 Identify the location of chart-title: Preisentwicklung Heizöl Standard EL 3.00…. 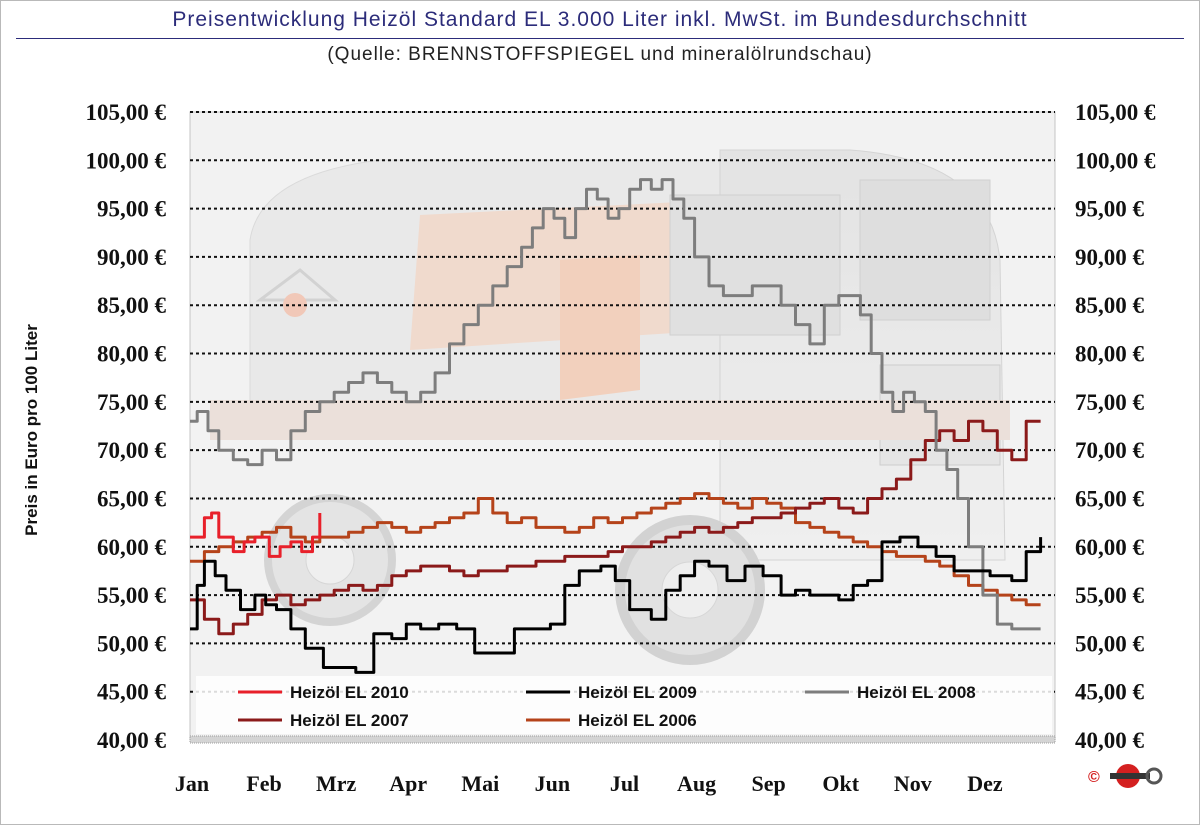
(600, 19).